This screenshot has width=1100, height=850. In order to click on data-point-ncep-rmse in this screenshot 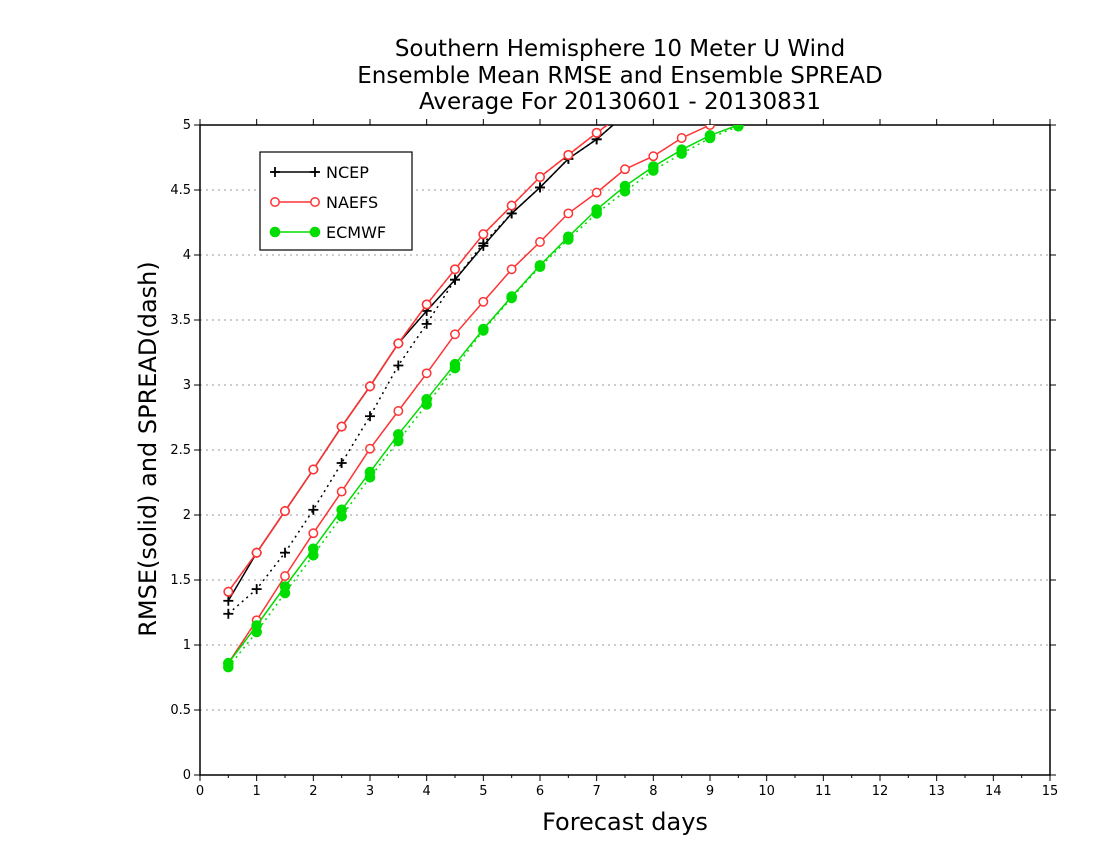, I will do `click(228, 600)`.